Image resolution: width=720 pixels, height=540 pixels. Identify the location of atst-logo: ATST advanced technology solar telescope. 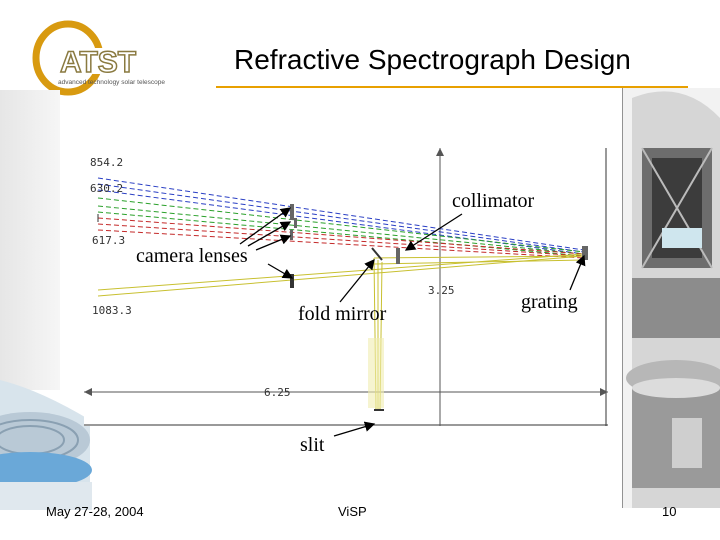
(130, 58).